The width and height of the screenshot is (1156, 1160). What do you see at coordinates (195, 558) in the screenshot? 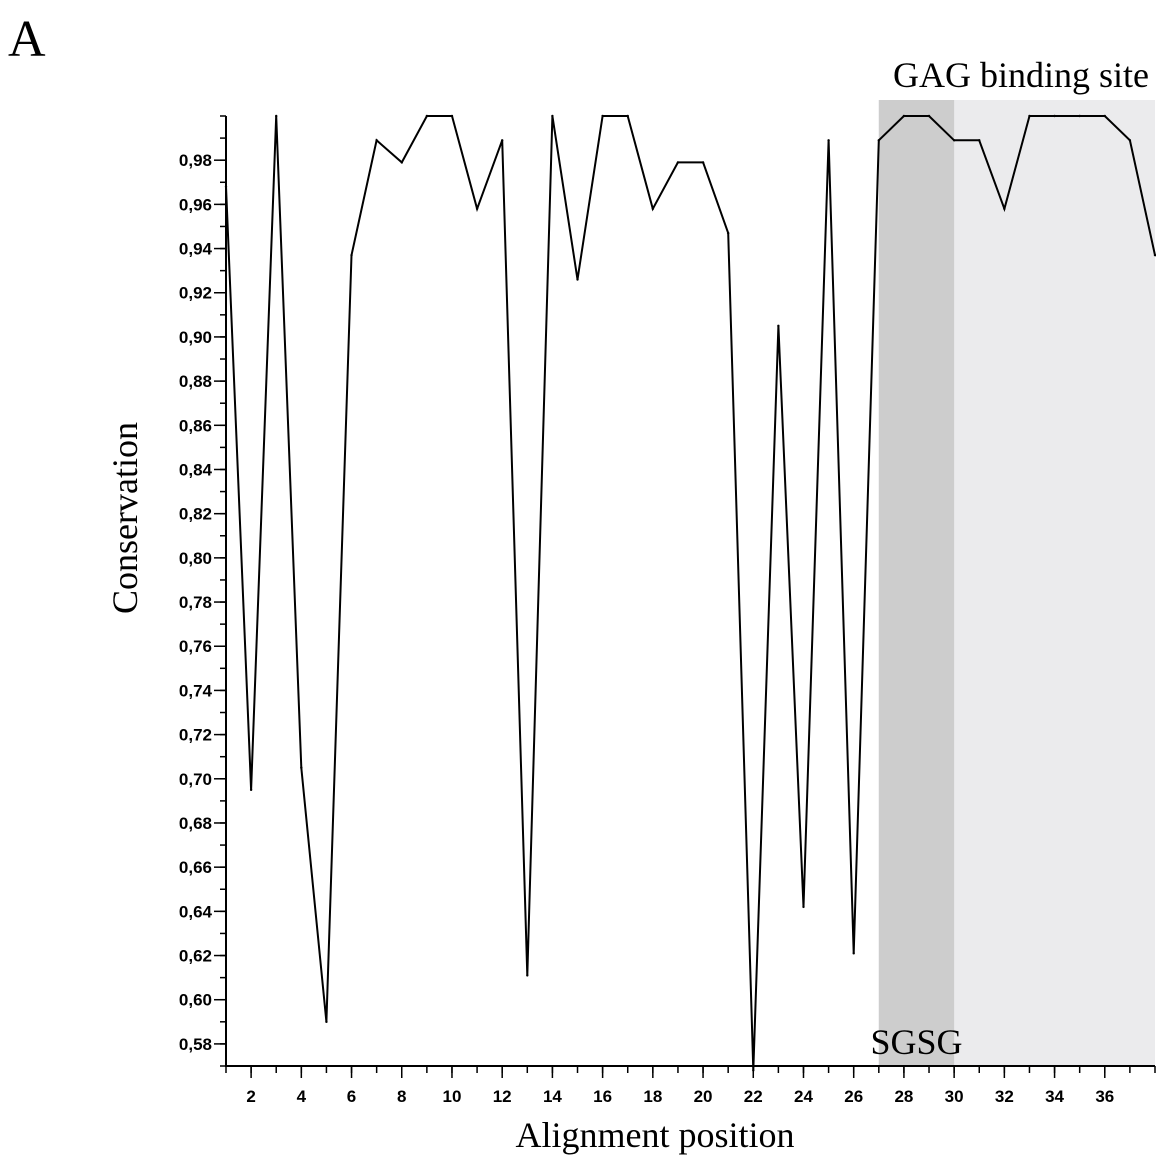
I see `y-tick-label: 0,80` at bounding box center [195, 558].